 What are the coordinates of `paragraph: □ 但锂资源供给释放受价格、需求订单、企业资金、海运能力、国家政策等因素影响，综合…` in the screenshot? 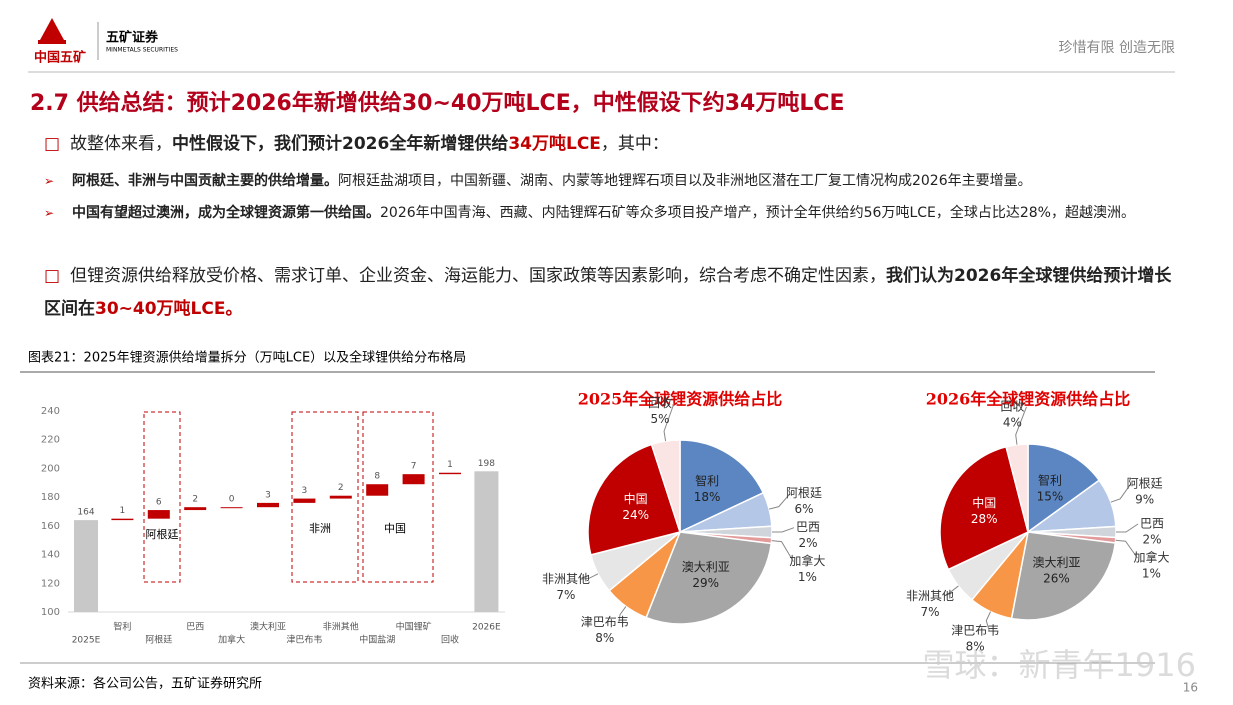 It's located at (609, 293).